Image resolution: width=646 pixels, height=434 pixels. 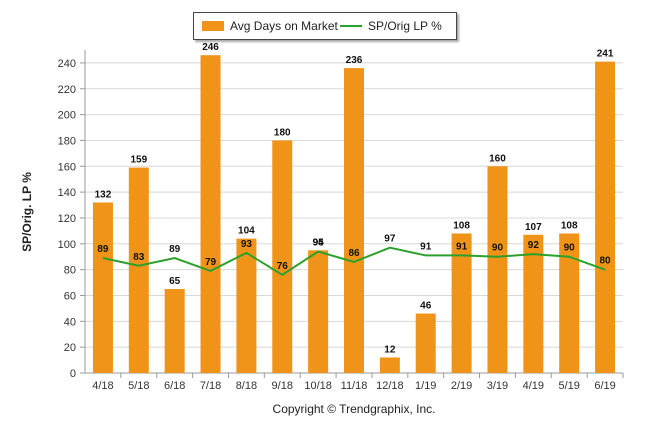 What do you see at coordinates (461, 386) in the screenshot?
I see `x-tick-label: 2/19` at bounding box center [461, 386].